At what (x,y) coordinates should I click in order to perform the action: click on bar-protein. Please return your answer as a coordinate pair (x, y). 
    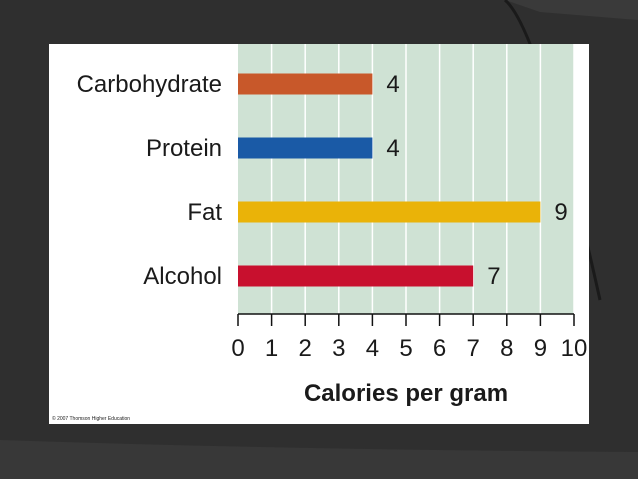
    Looking at the image, I should click on (305, 148).